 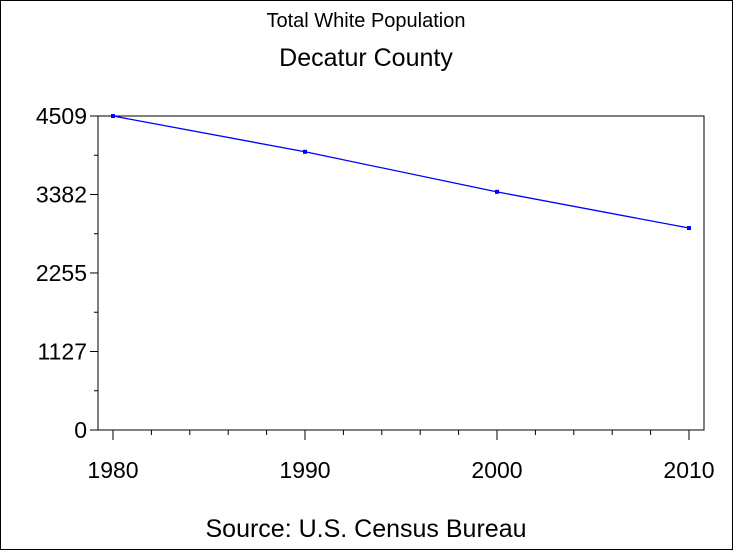 I want to click on x-tick-label: 2010, so click(x=688, y=470).